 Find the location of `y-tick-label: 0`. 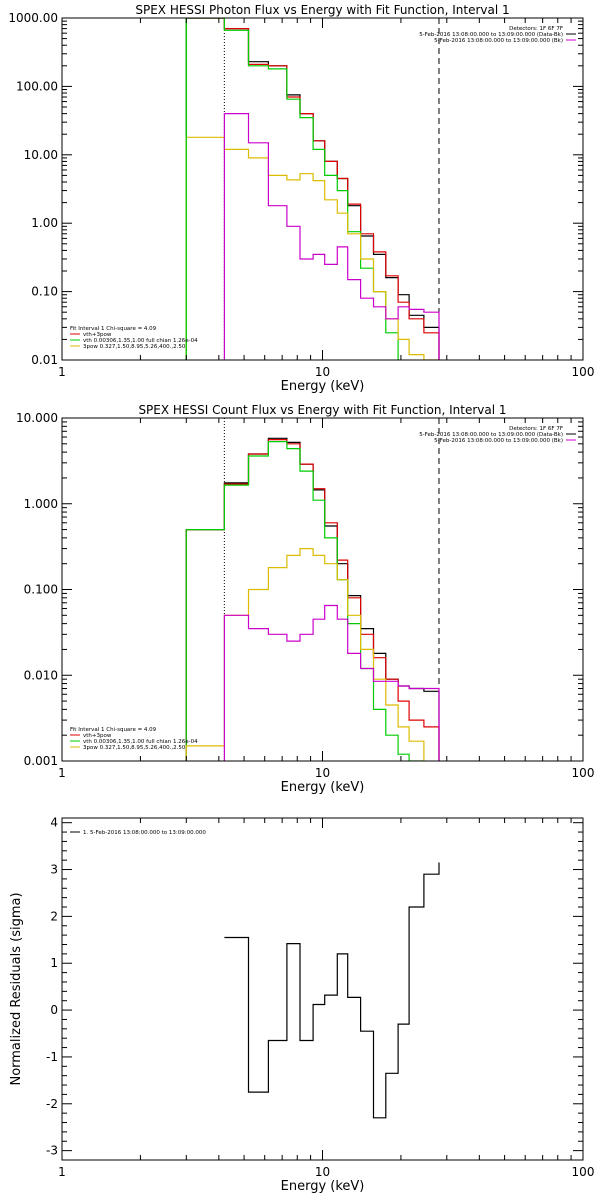

y-tick-label: 0 is located at coordinates (54, 1010).